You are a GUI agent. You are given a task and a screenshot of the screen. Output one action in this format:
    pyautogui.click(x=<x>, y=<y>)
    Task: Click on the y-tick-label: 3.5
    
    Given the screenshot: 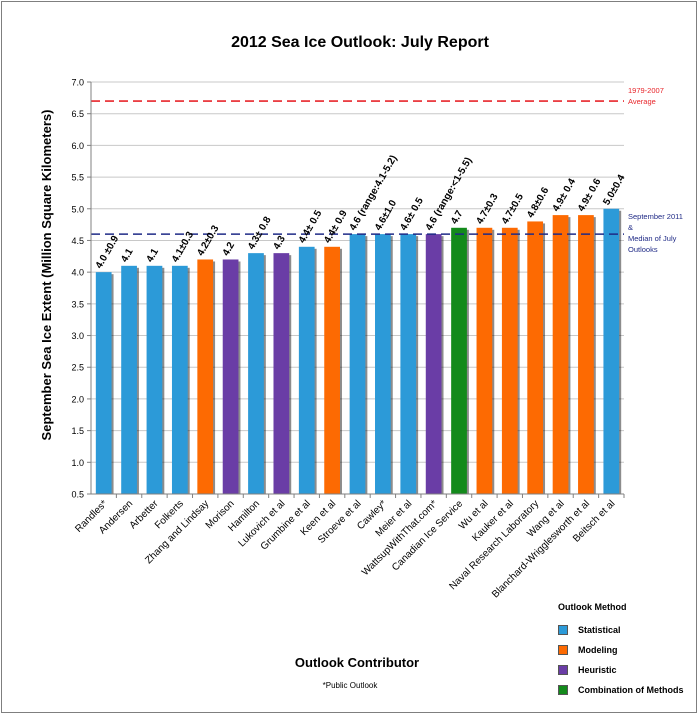 What is the action you would take?
    pyautogui.click(x=77, y=304)
    